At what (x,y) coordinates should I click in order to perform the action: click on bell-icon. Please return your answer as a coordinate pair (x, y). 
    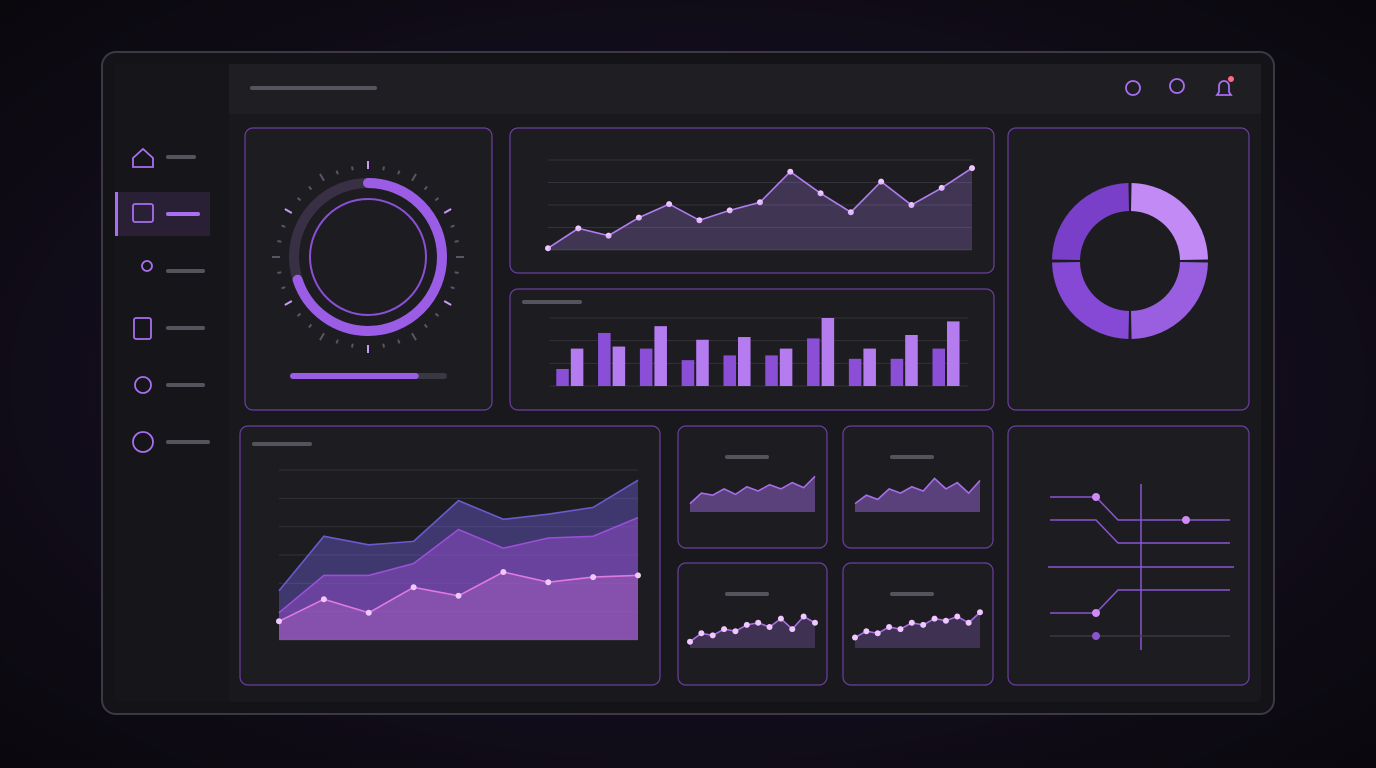
    Looking at the image, I should click on (1224, 88).